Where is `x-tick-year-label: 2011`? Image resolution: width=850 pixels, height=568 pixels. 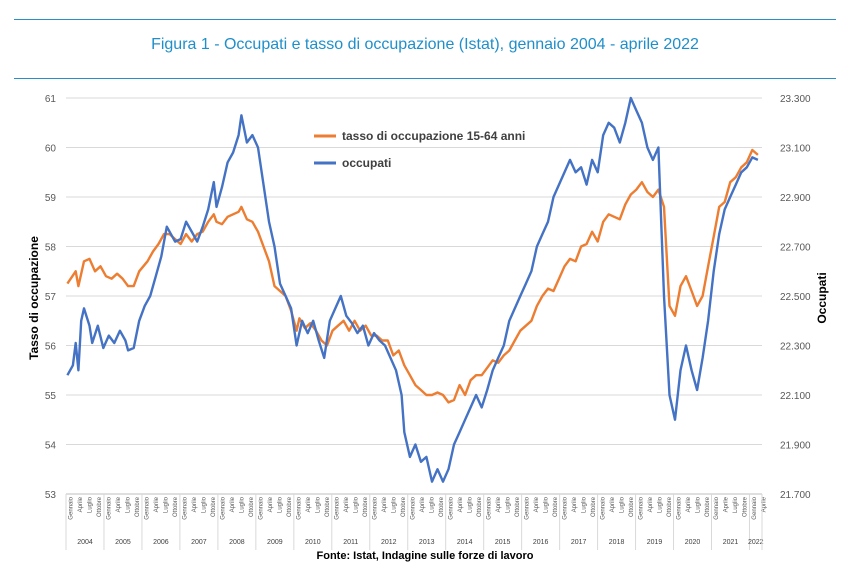 x-tick-year-label: 2011 is located at coordinates (350, 542).